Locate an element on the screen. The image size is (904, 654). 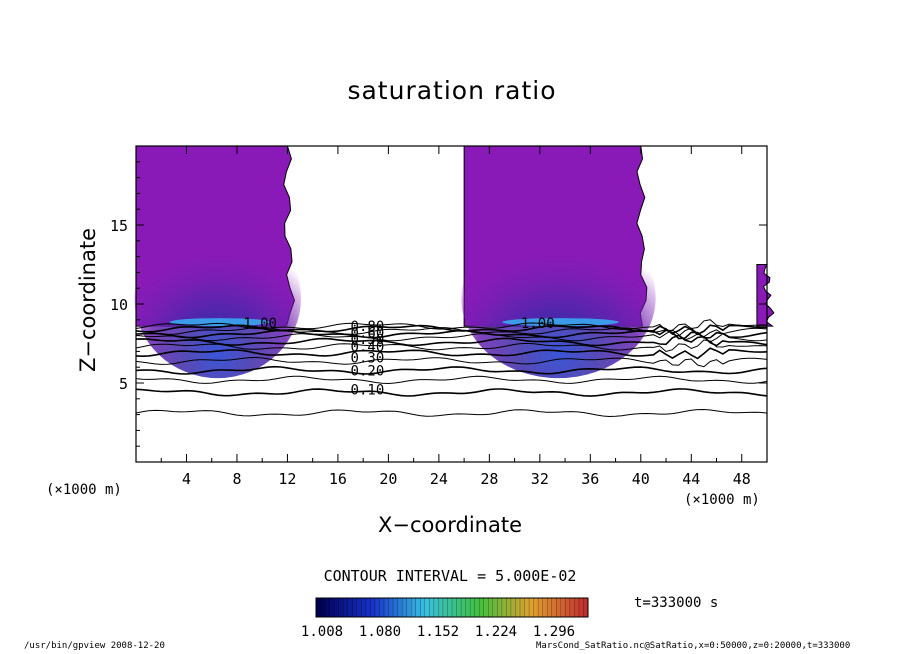
time-label: t=333000 s is located at coordinates (676, 603).